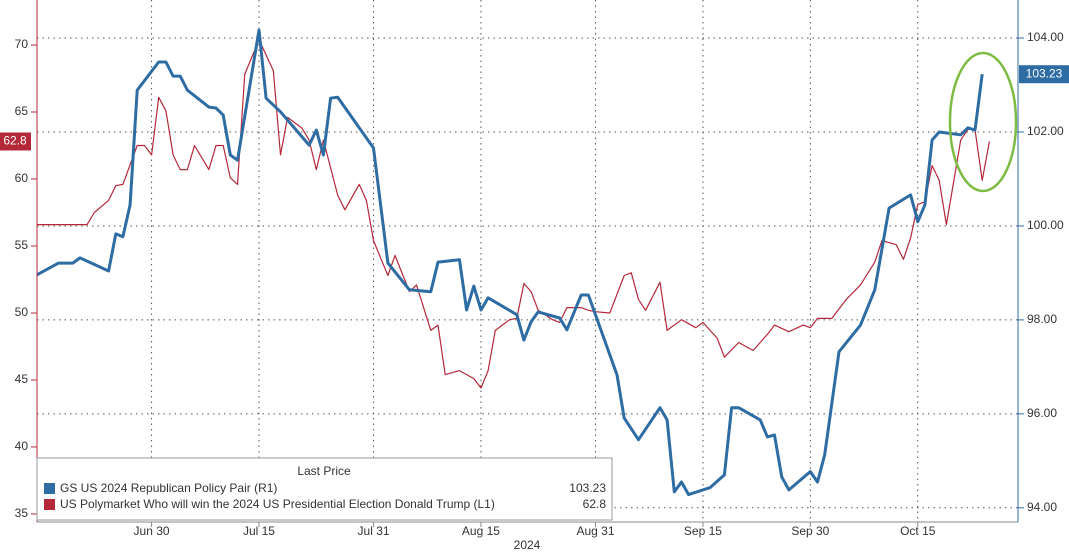 This screenshot has width=1069, height=554. What do you see at coordinates (587, 488) in the screenshot?
I see `legend-value: 103.23` at bounding box center [587, 488].